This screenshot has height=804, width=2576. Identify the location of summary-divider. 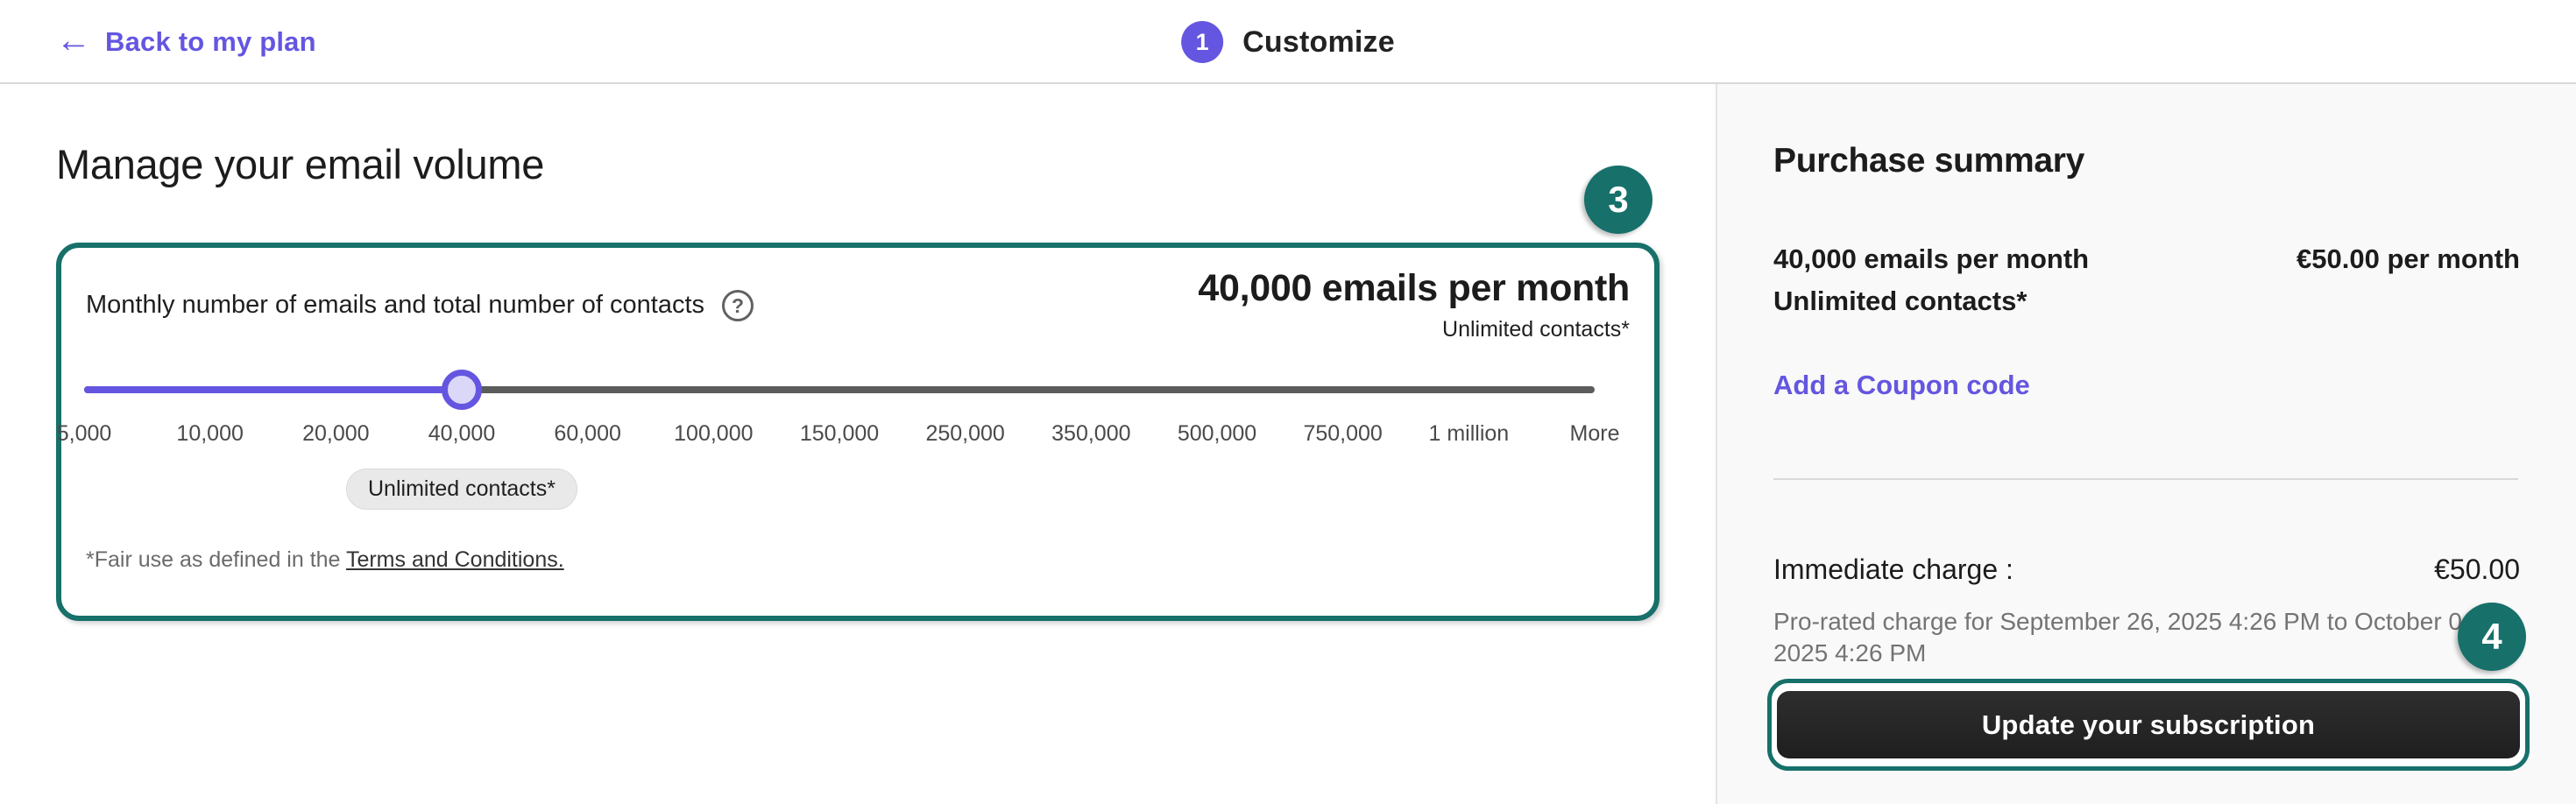
(2145, 479).